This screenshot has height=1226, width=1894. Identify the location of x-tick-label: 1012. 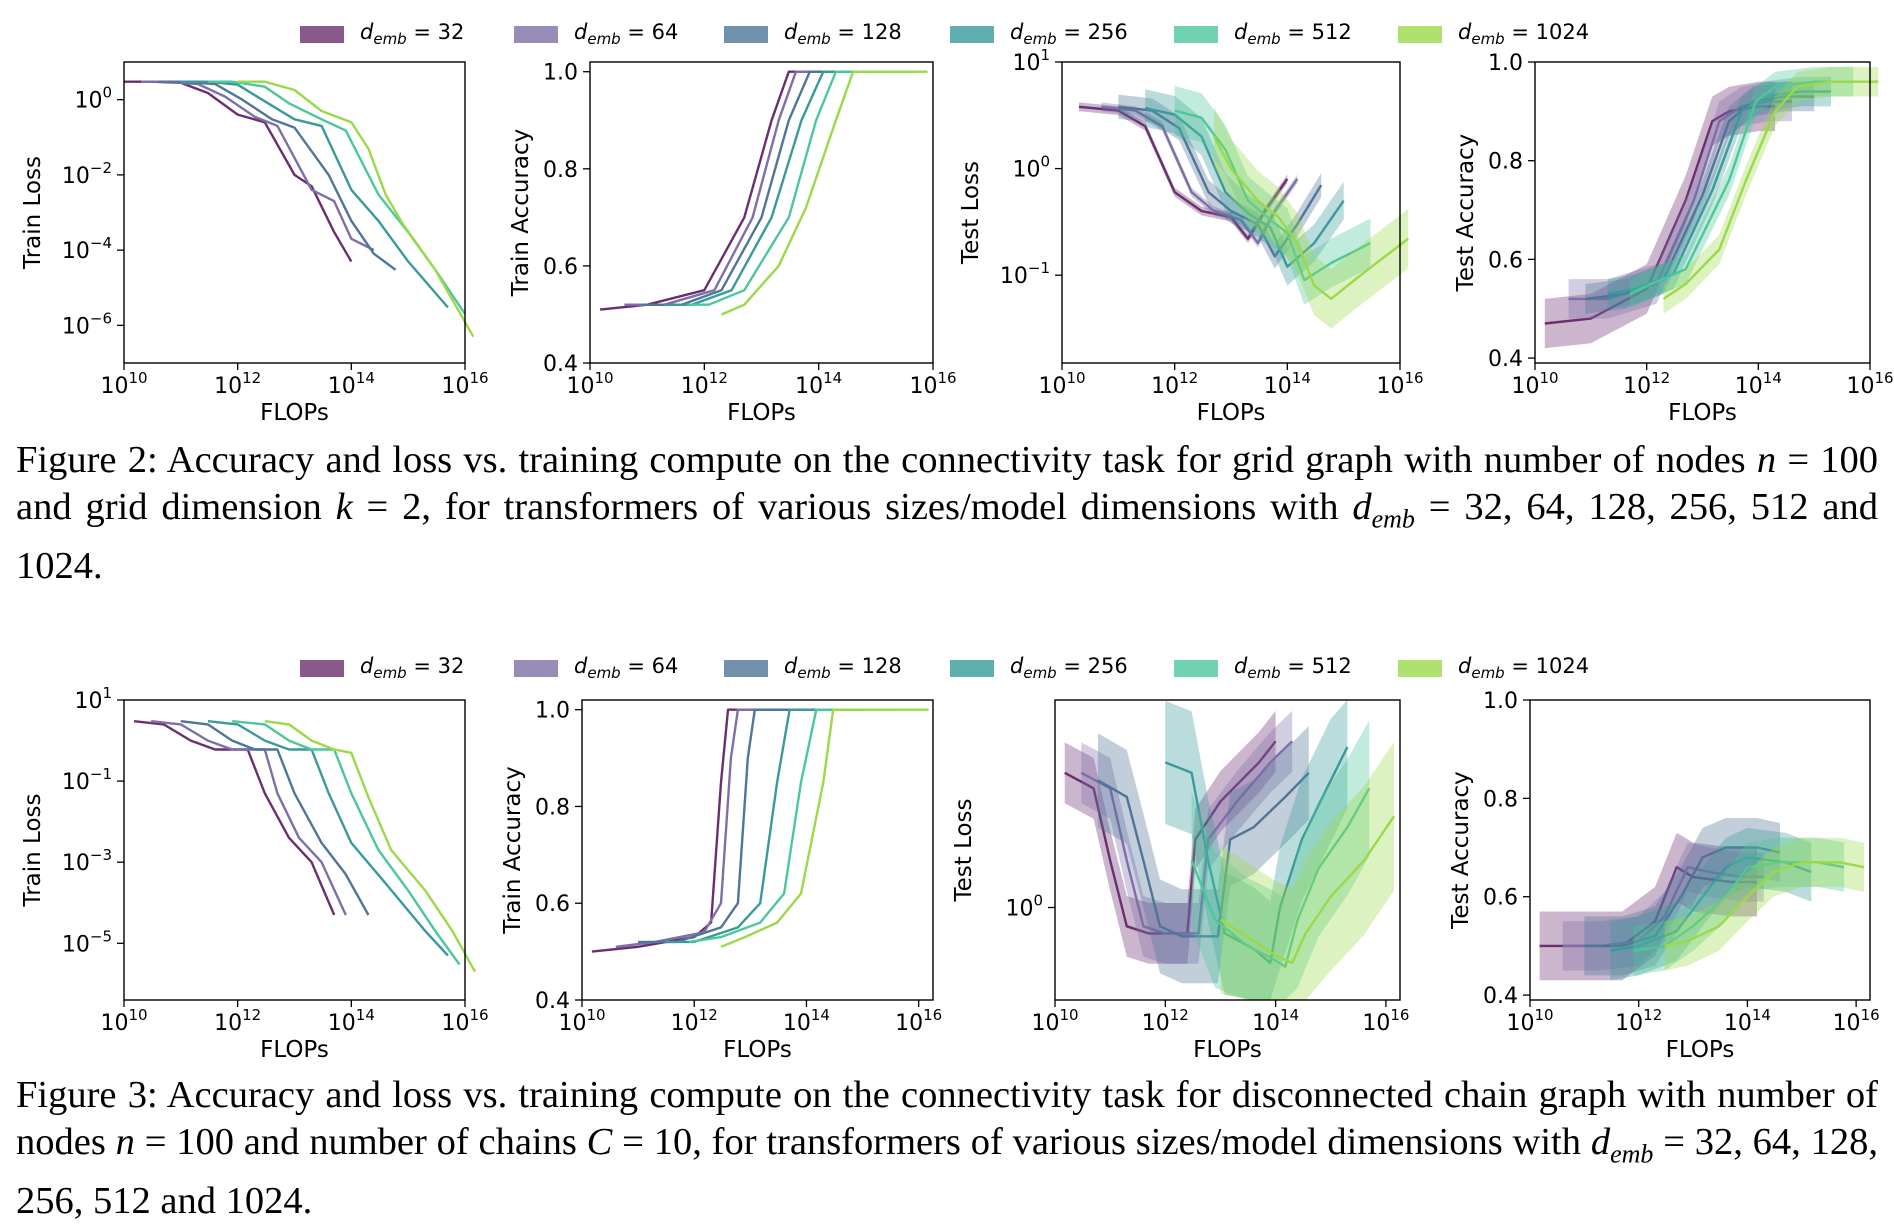
(704, 384).